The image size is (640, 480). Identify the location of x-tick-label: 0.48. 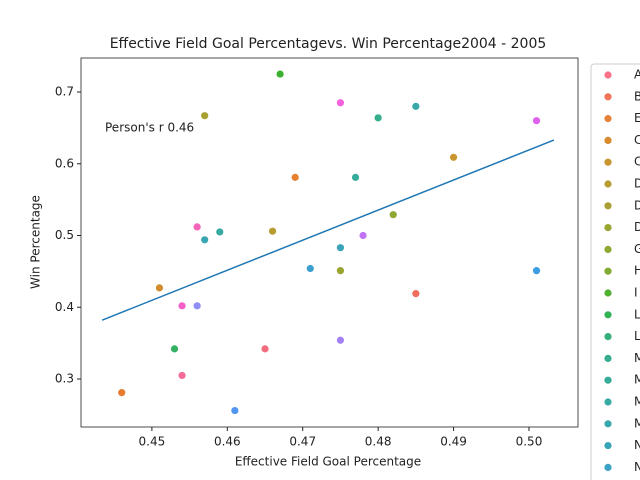
(378, 442).